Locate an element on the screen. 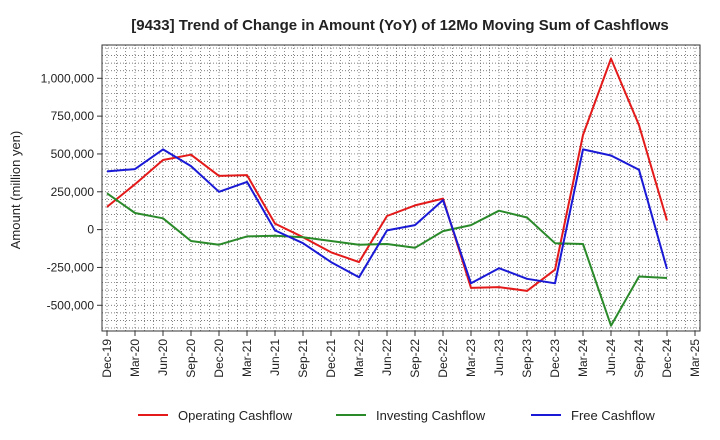 The width and height of the screenshot is (720, 440). x-tick-label: Mar-21 is located at coordinates (247, 358).